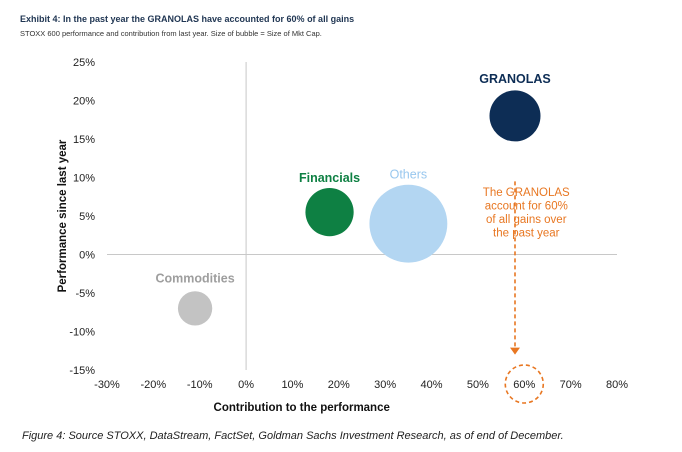 This screenshot has width=682, height=452. I want to click on y-tick-label: 25%, so click(84, 63).